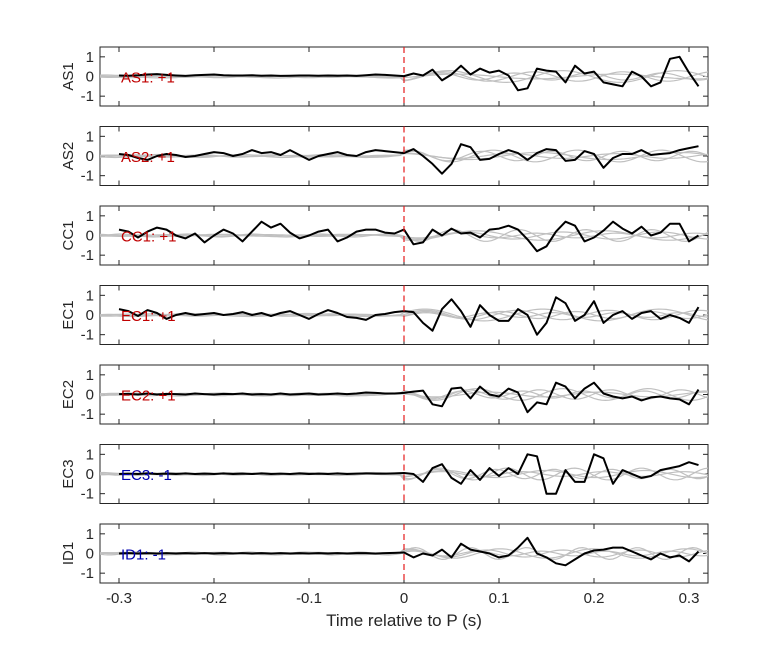 This screenshot has width=782, height=662. I want to click on x-tick-label: -0.3, so click(119, 598).